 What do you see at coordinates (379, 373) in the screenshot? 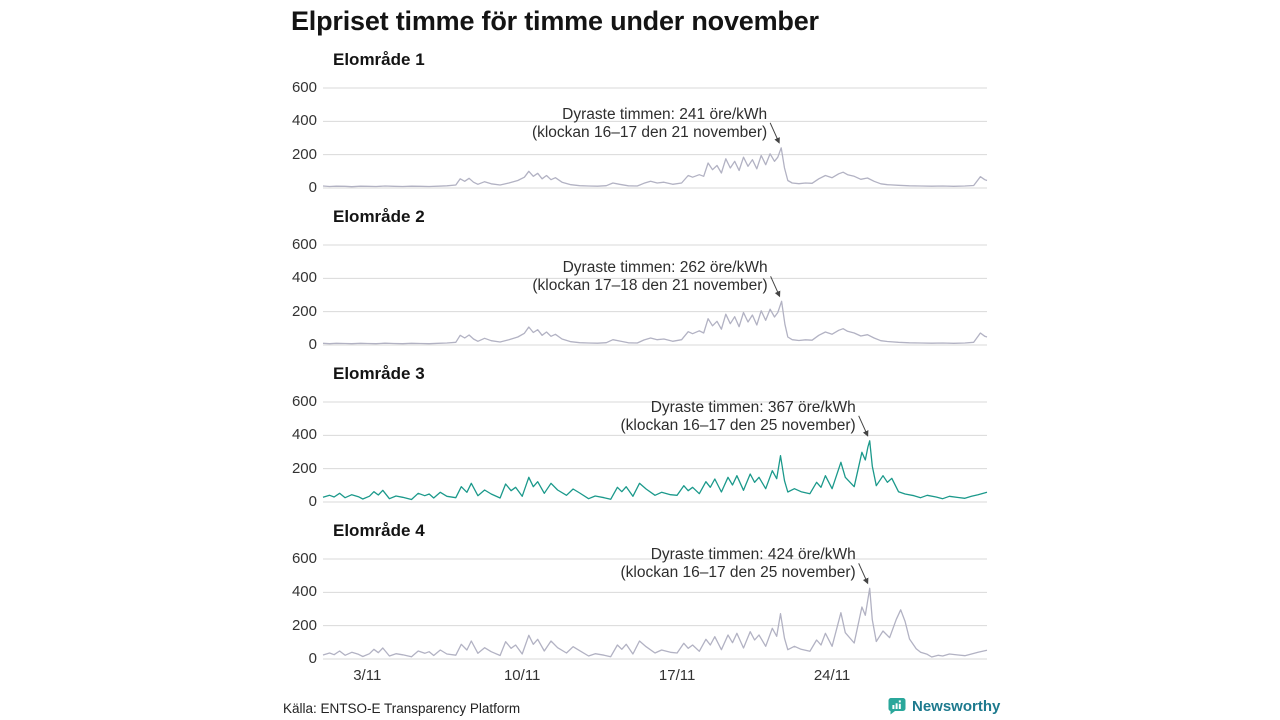
I see `panel-title: Elområde 3` at bounding box center [379, 373].